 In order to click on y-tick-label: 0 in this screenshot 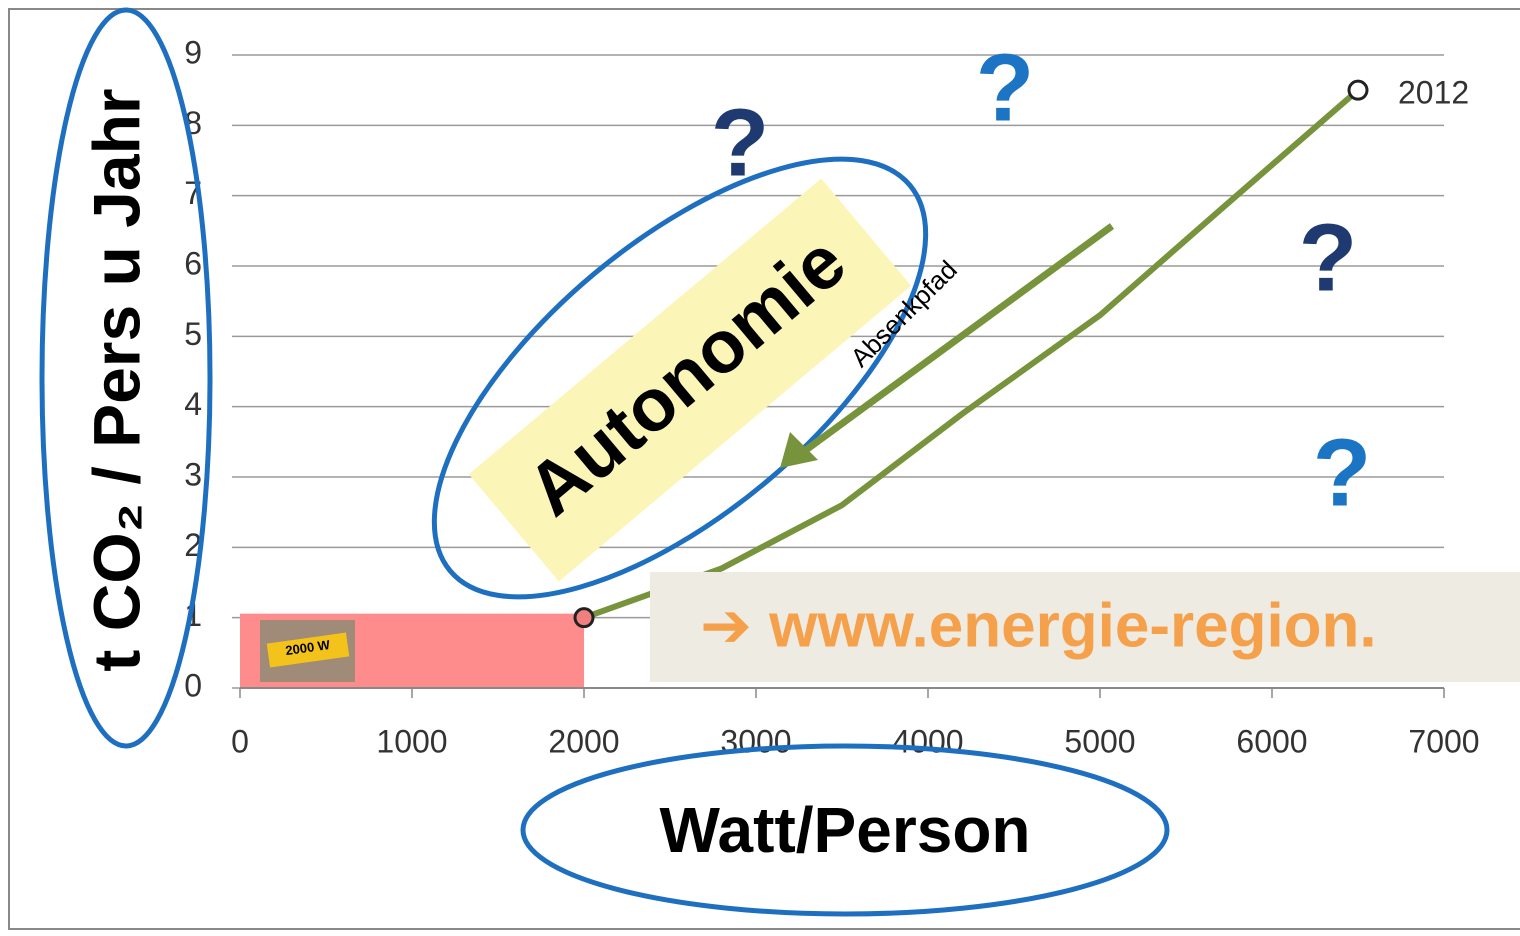, I will do `click(193, 685)`.